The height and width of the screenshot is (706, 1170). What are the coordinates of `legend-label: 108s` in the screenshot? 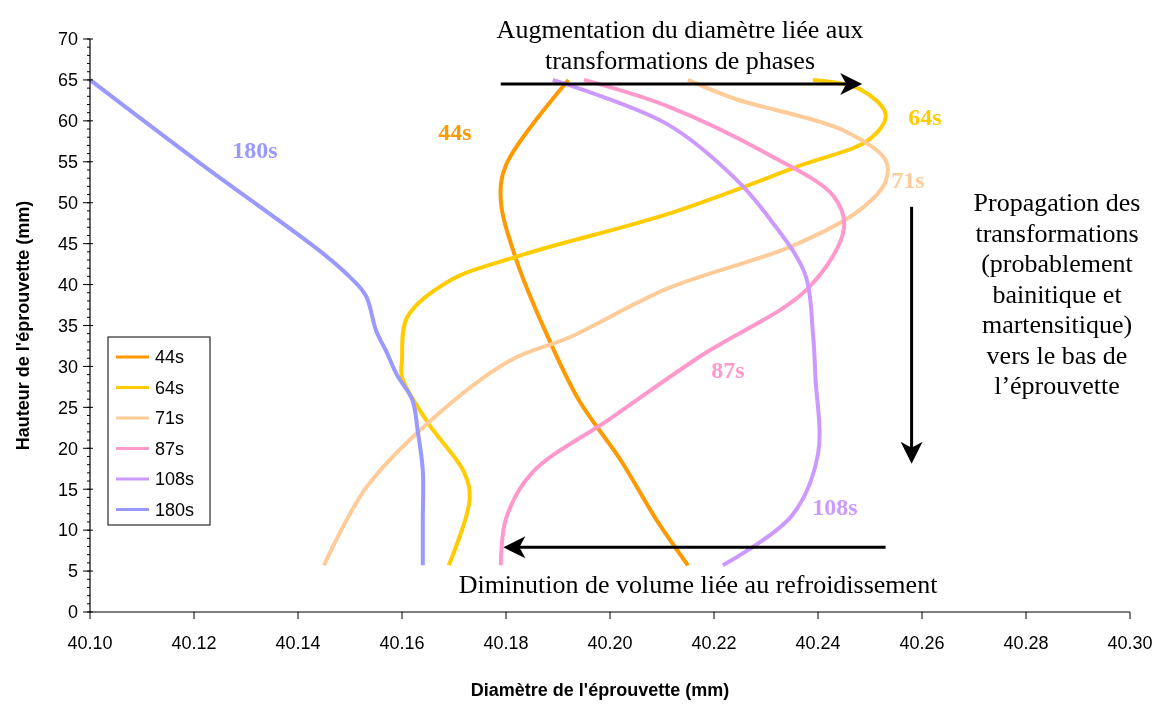 It's located at (175, 479).